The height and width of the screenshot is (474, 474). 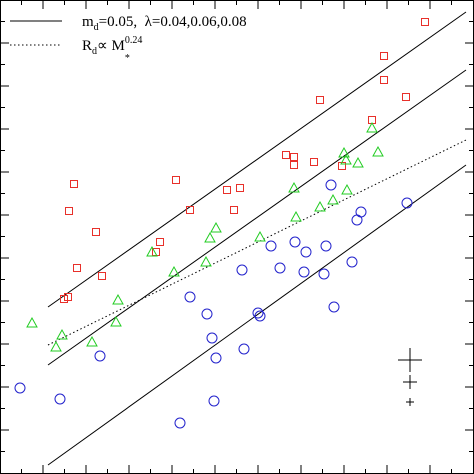 What do you see at coordinates (173, 22) in the screenshot?
I see `legend-text: =0.05, λ=0.04,0.06,0.08` at bounding box center [173, 22].